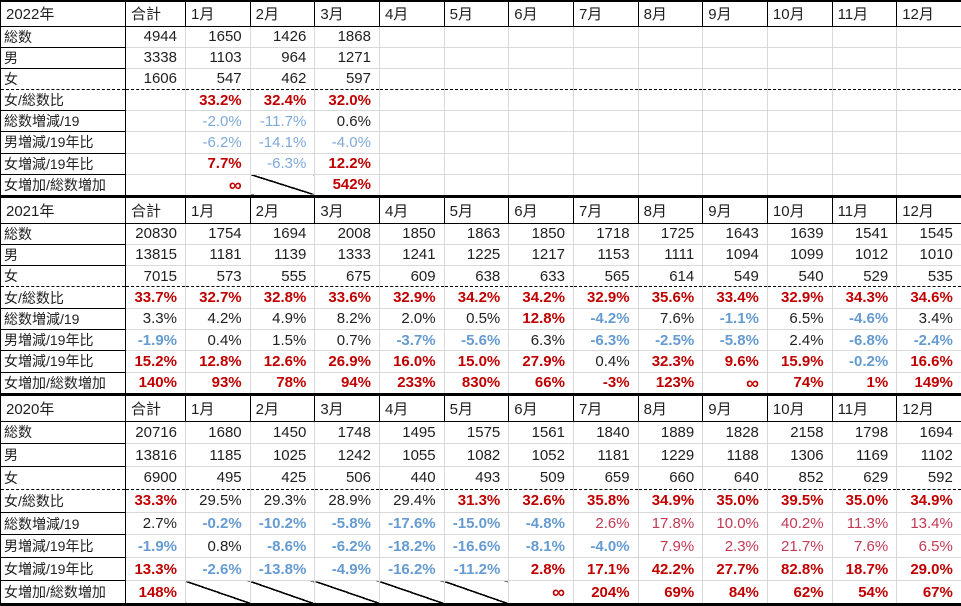  I want to click on value-cell: 33.7%, so click(155, 297).